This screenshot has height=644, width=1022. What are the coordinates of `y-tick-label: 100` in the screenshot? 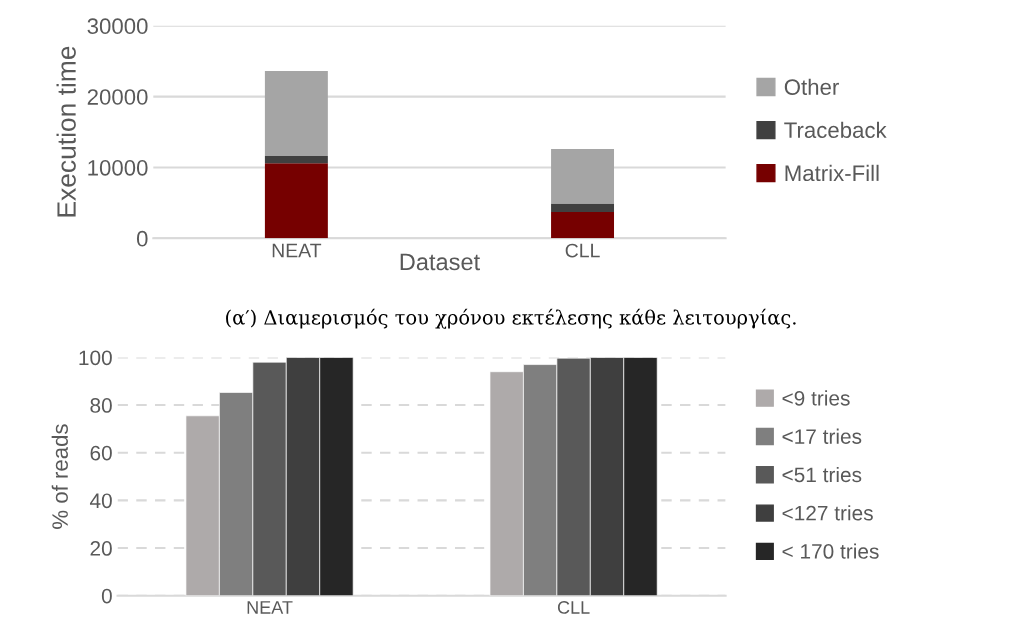 It's located at (95, 358).